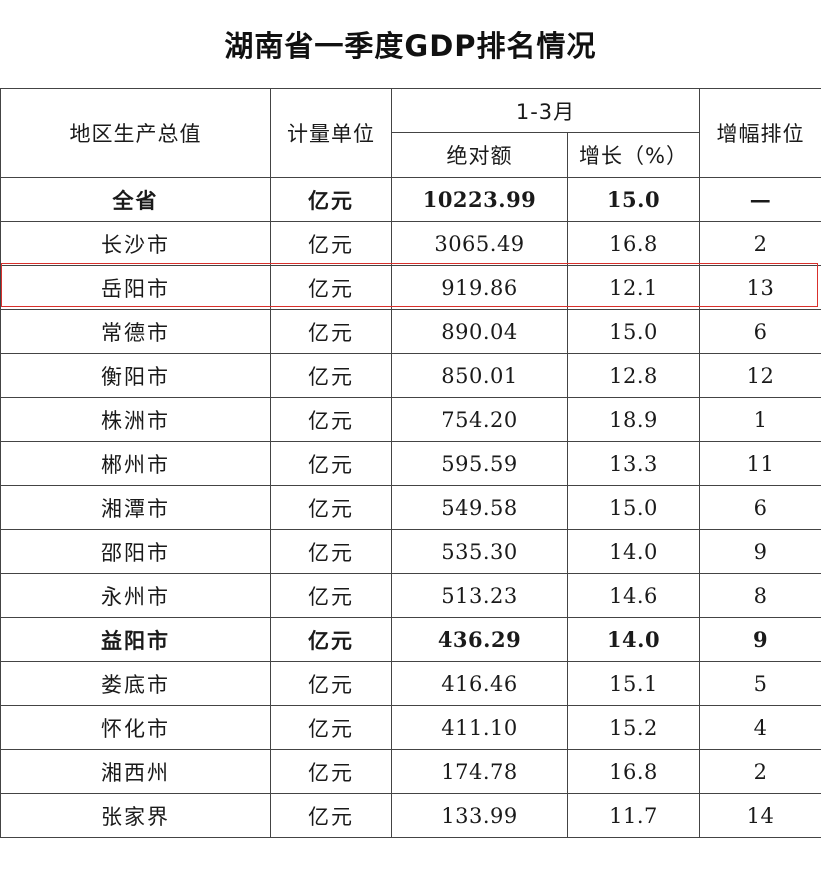 The image size is (821, 888). I want to click on region-cell: 长沙市, so click(135, 243).